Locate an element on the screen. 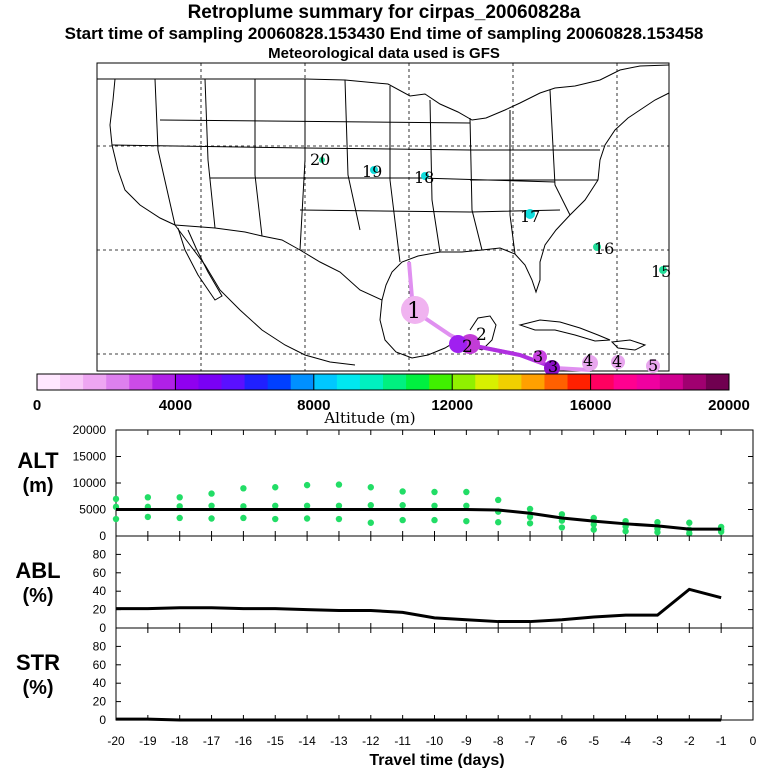 The width and height of the screenshot is (768, 768). x-tick-label: -5 is located at coordinates (593, 741).